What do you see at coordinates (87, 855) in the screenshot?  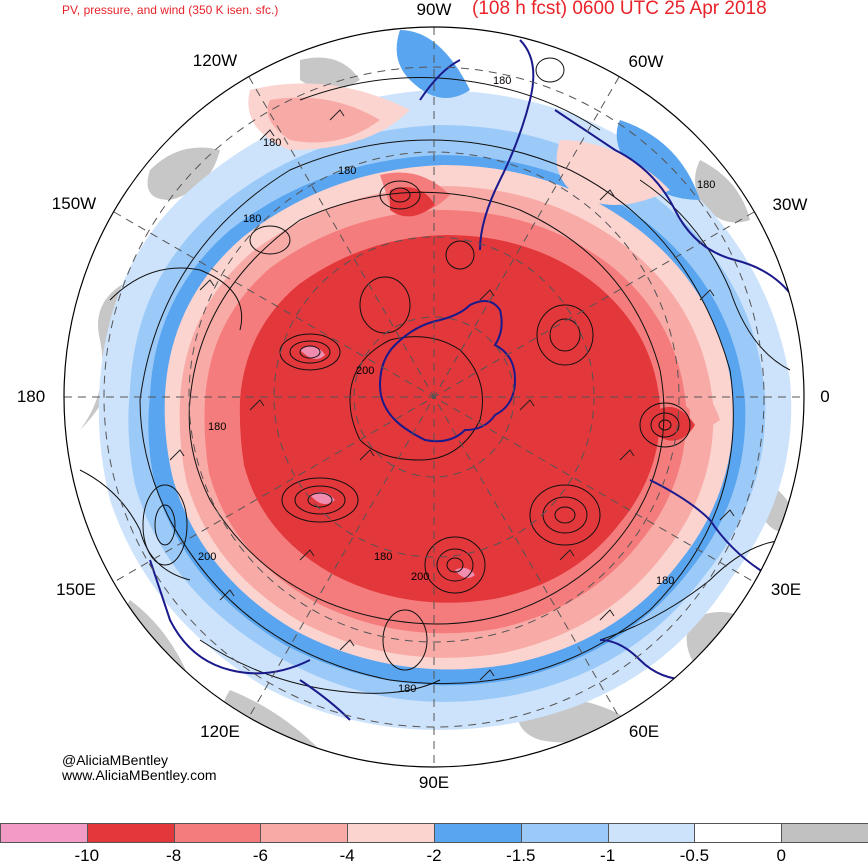 I see `colorbar-label: -10` at bounding box center [87, 855].